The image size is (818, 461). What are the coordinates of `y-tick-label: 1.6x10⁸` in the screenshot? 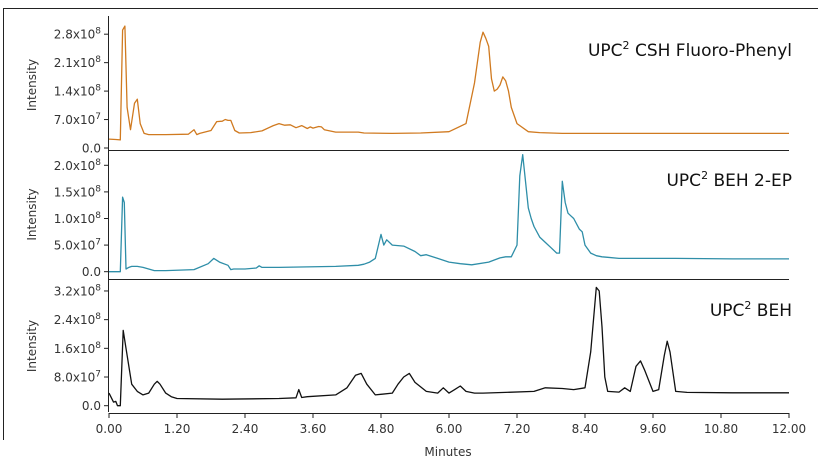 It's located at (77, 348).